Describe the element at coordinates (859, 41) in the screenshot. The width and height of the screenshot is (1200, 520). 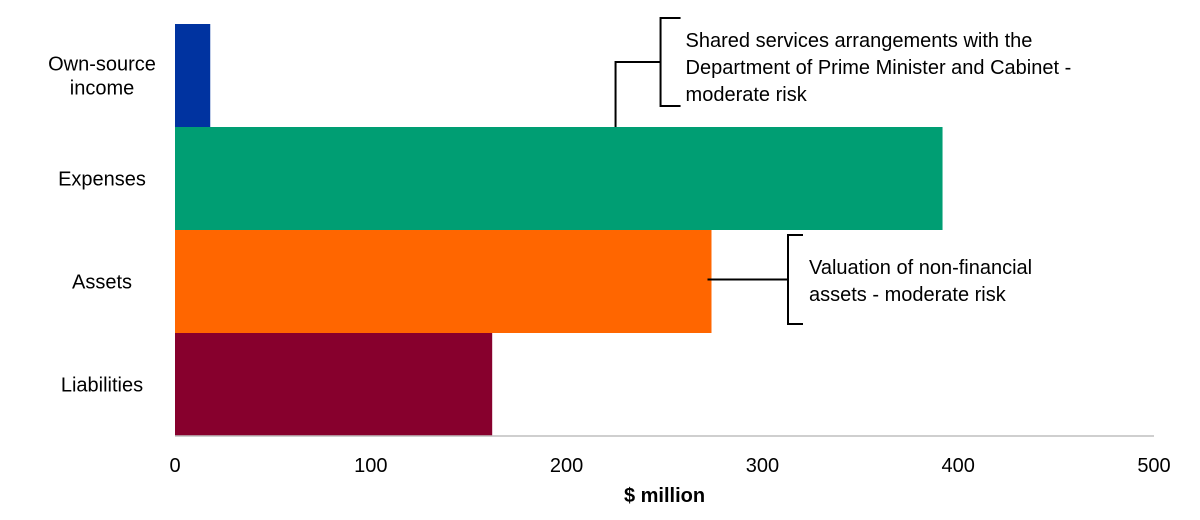
I see `annotation-text-line: Shared services arrangements with the` at that location.